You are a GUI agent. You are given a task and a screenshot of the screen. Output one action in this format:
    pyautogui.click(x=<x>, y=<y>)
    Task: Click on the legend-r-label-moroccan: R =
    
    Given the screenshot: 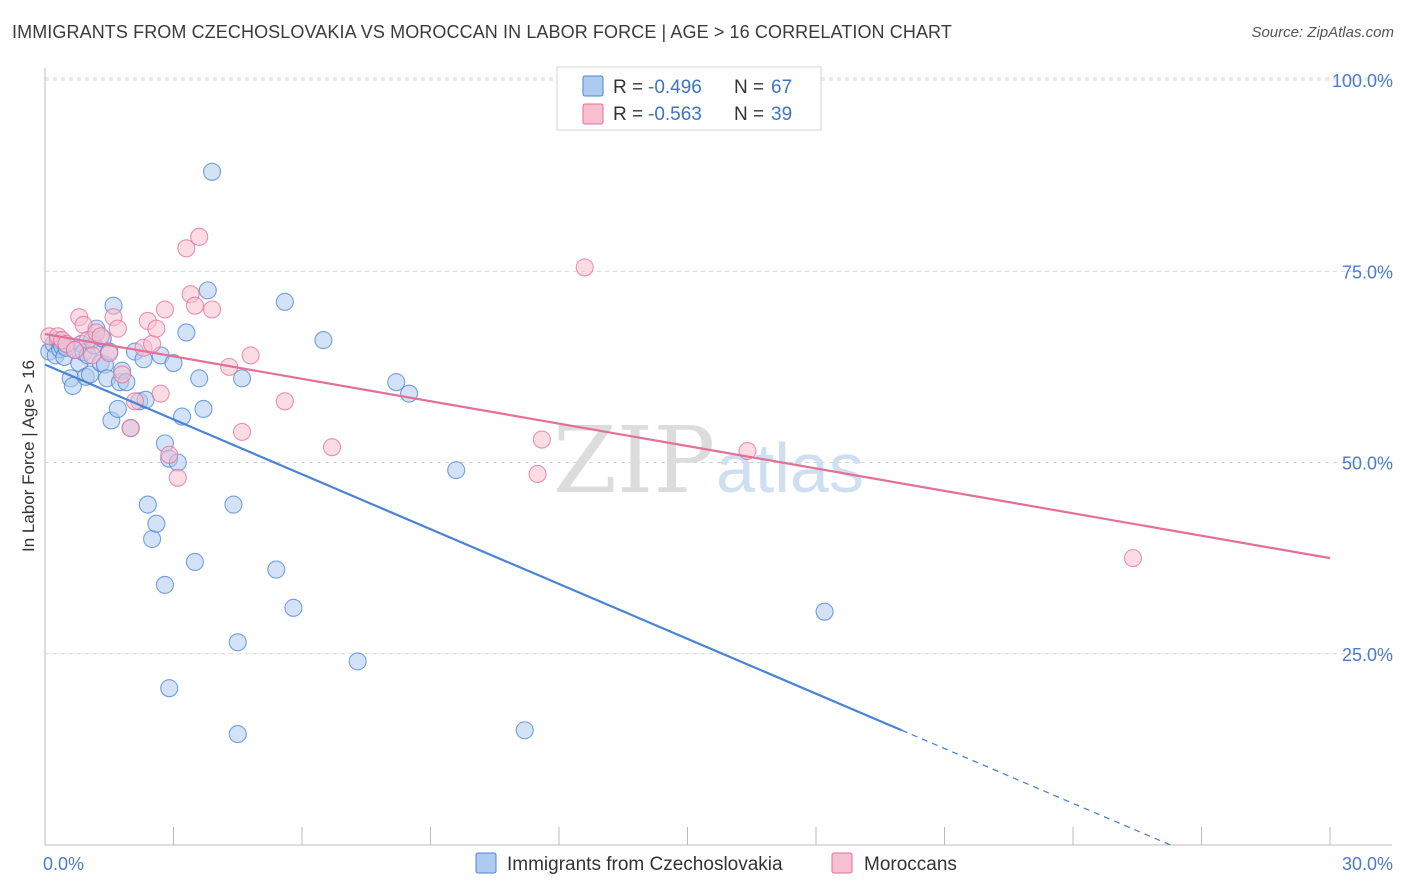 What is the action you would take?
    pyautogui.click(x=628, y=114)
    